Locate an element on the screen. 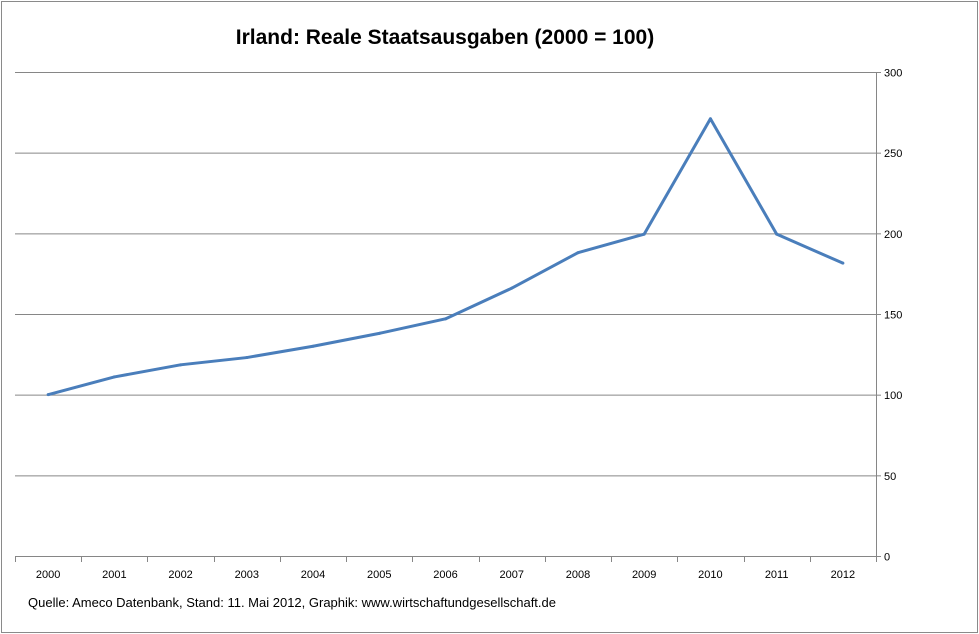 Image resolution: width=979 pixels, height=634 pixels. x-tick-label: 2010 is located at coordinates (710, 575).